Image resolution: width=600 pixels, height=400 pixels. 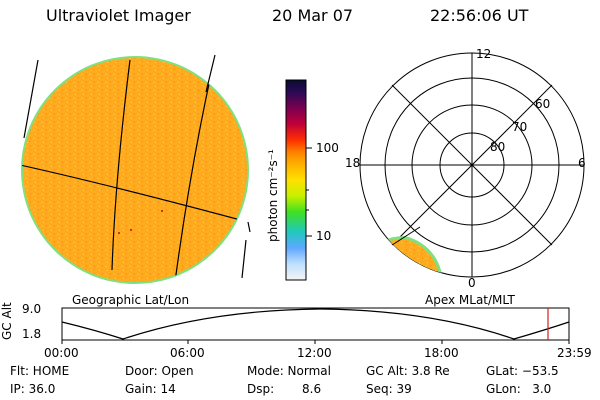 I want to click on date-label: 20 Mar 07, so click(x=313, y=15).